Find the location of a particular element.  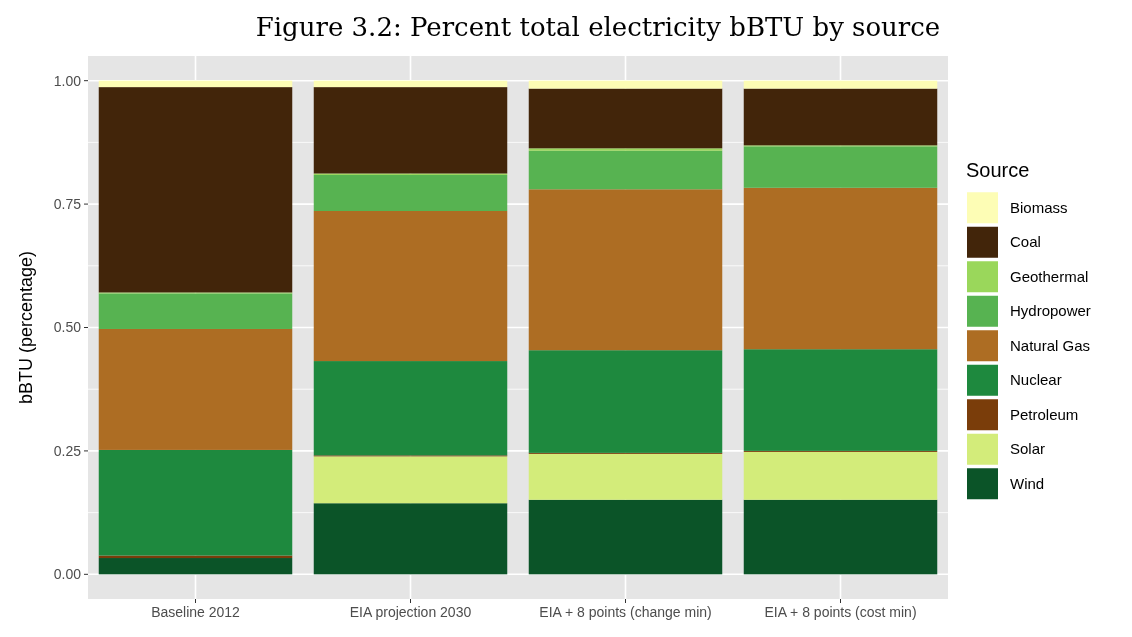

legend-title: Source is located at coordinates (998, 170).